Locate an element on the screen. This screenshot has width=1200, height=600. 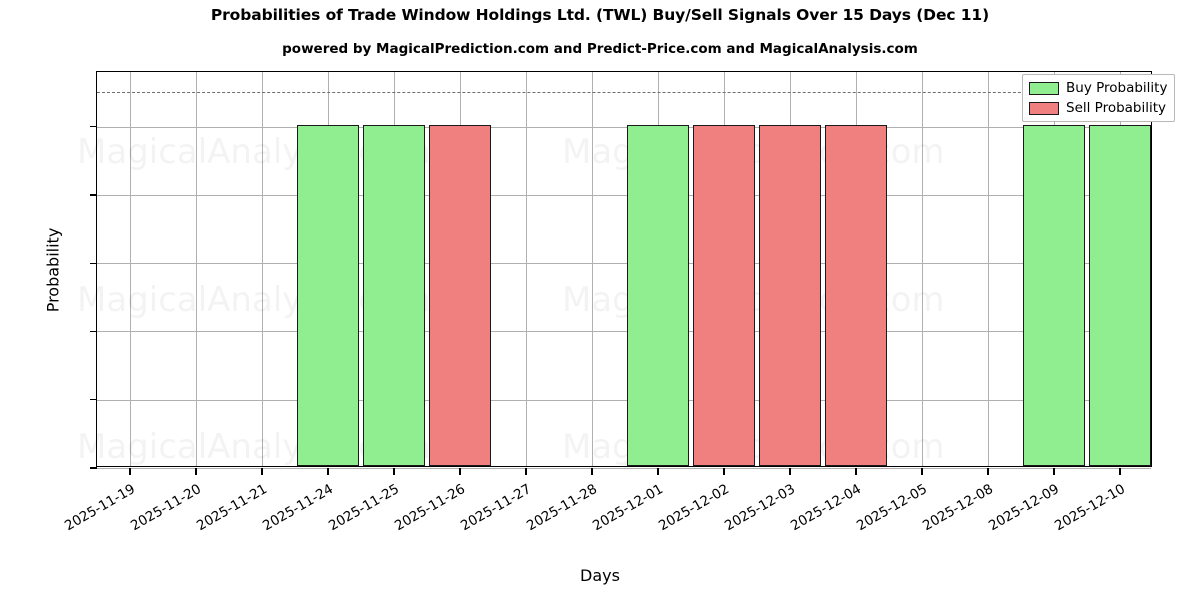
legend-swatch-buy is located at coordinates (1044, 88).